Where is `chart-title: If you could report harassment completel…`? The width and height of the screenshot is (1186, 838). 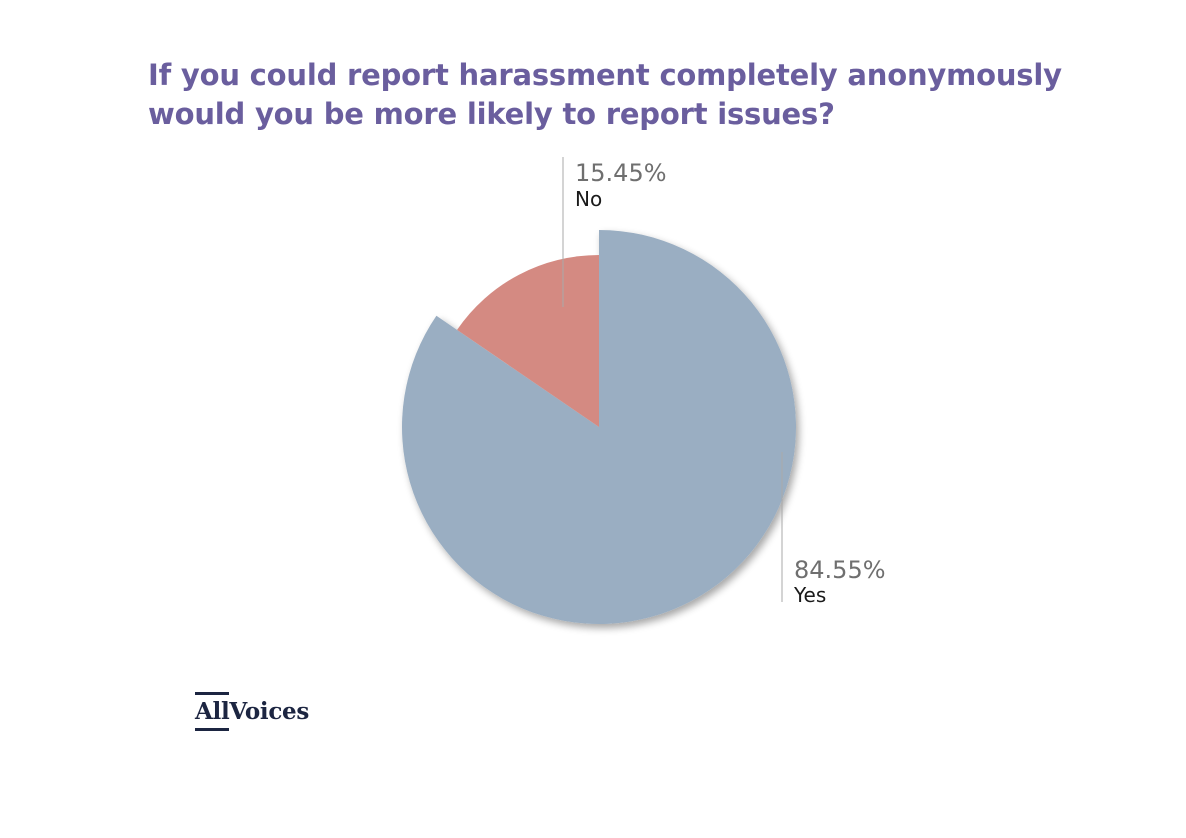 chart-title: If you could report harassment completel… is located at coordinates (648, 95).